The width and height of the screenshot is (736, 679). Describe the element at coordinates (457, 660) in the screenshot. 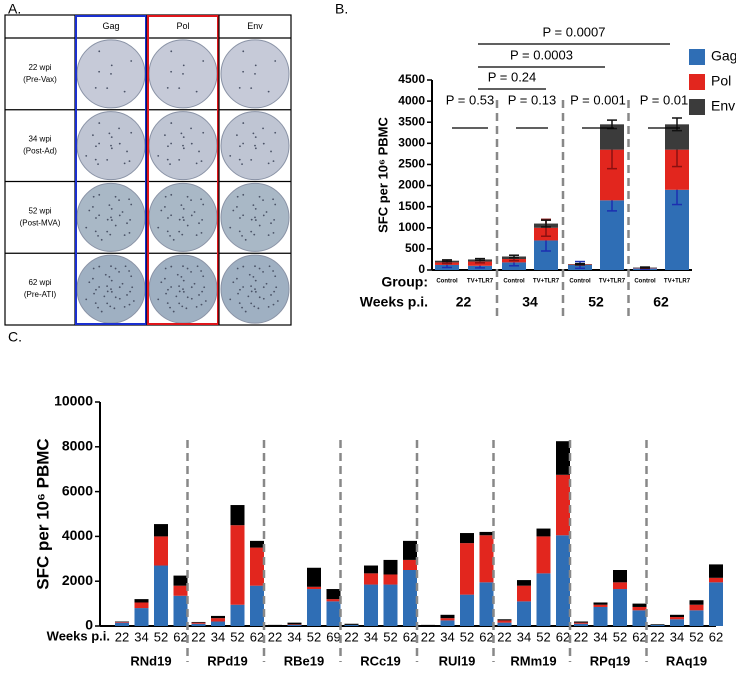

I see `group-label: RUl19` at that location.